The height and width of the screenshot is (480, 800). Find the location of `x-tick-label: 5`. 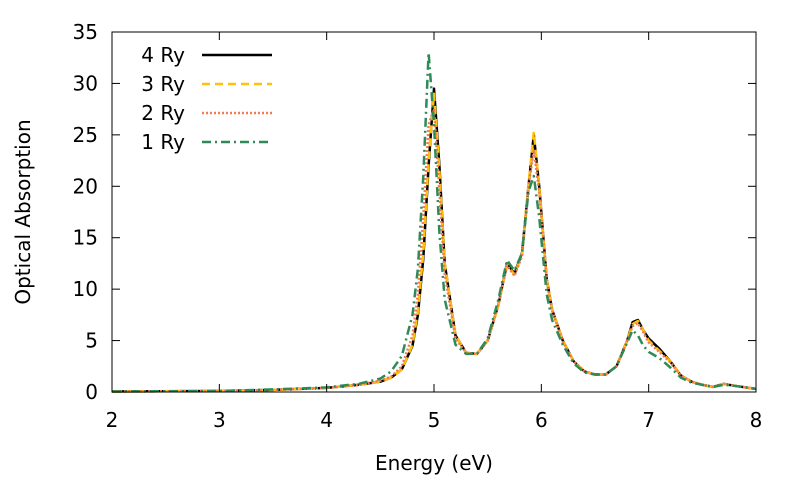

x-tick-label: 5 is located at coordinates (434, 420).